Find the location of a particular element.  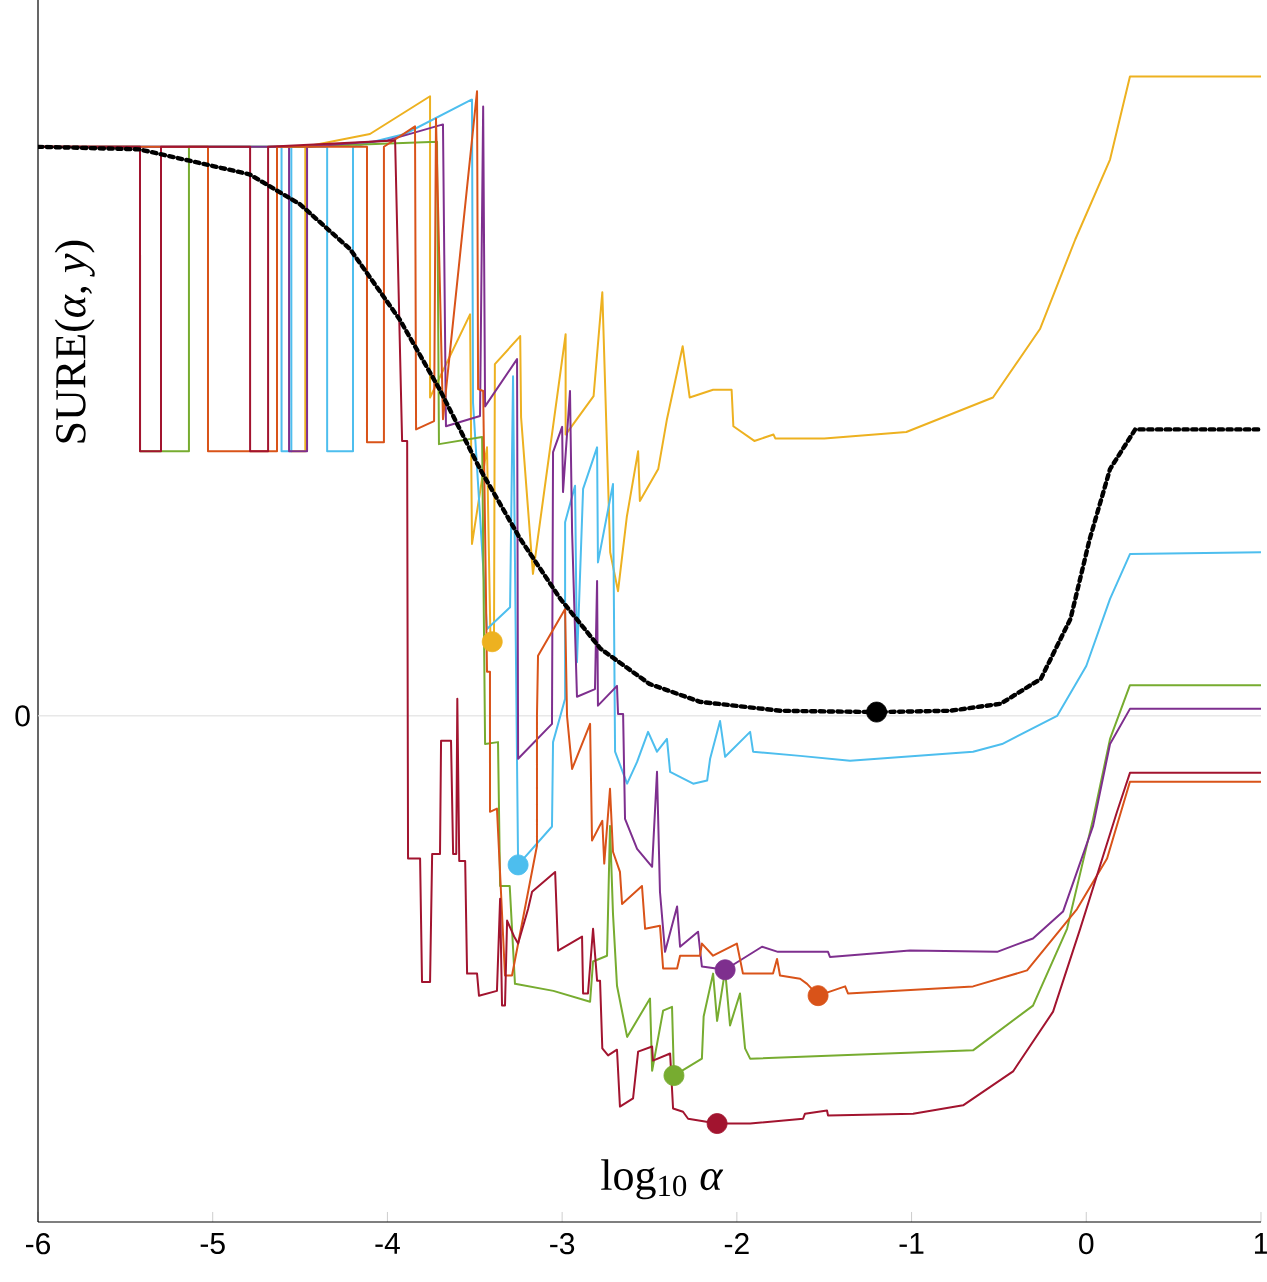

x-tick-label: -3 is located at coordinates (562, 1244).